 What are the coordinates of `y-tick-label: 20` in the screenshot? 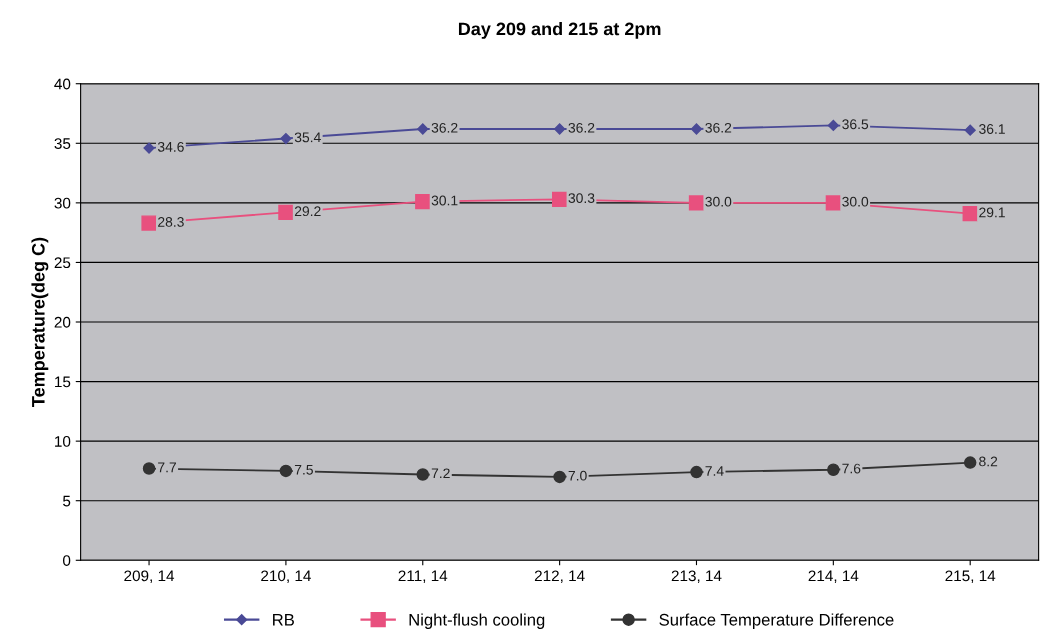 It's located at (62, 322).